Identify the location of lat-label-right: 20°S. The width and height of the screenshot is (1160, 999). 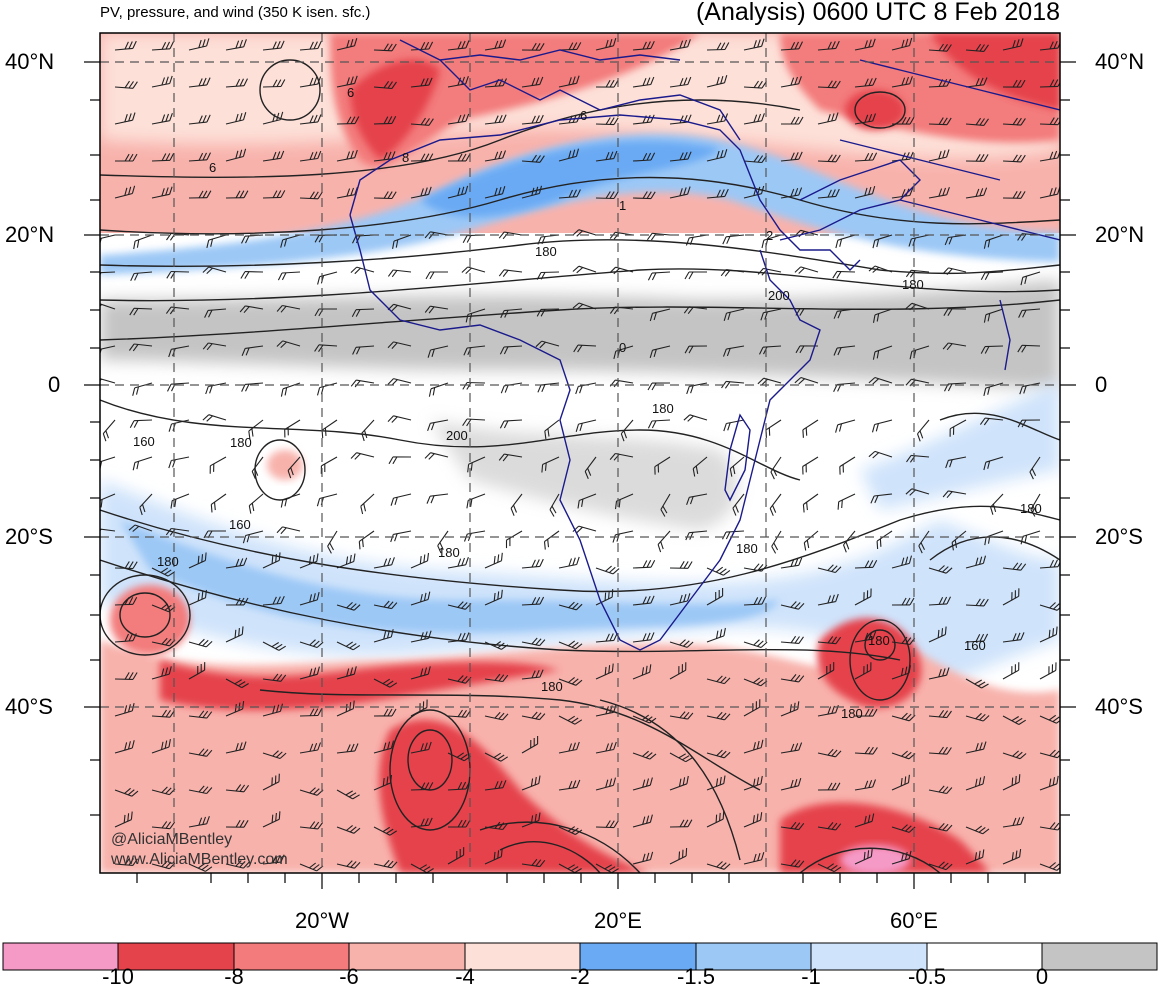
(1119, 536).